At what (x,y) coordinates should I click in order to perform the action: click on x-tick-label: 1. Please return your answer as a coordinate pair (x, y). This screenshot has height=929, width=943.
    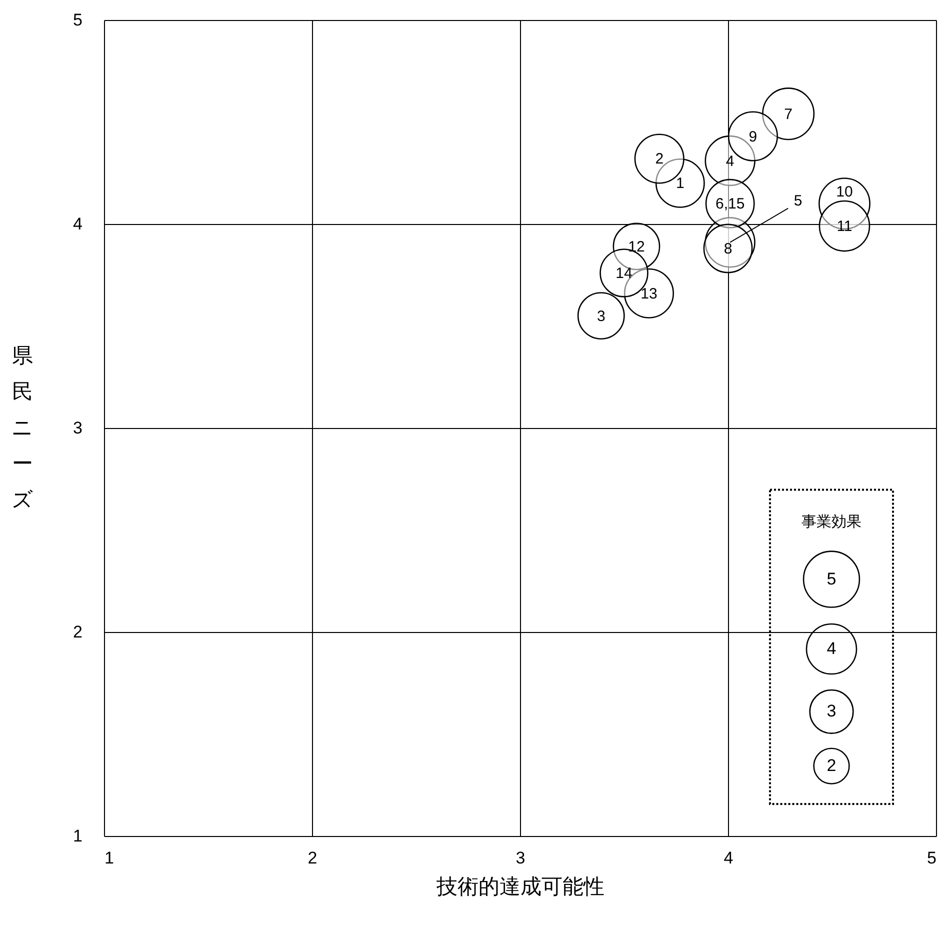
    Looking at the image, I should click on (109, 858).